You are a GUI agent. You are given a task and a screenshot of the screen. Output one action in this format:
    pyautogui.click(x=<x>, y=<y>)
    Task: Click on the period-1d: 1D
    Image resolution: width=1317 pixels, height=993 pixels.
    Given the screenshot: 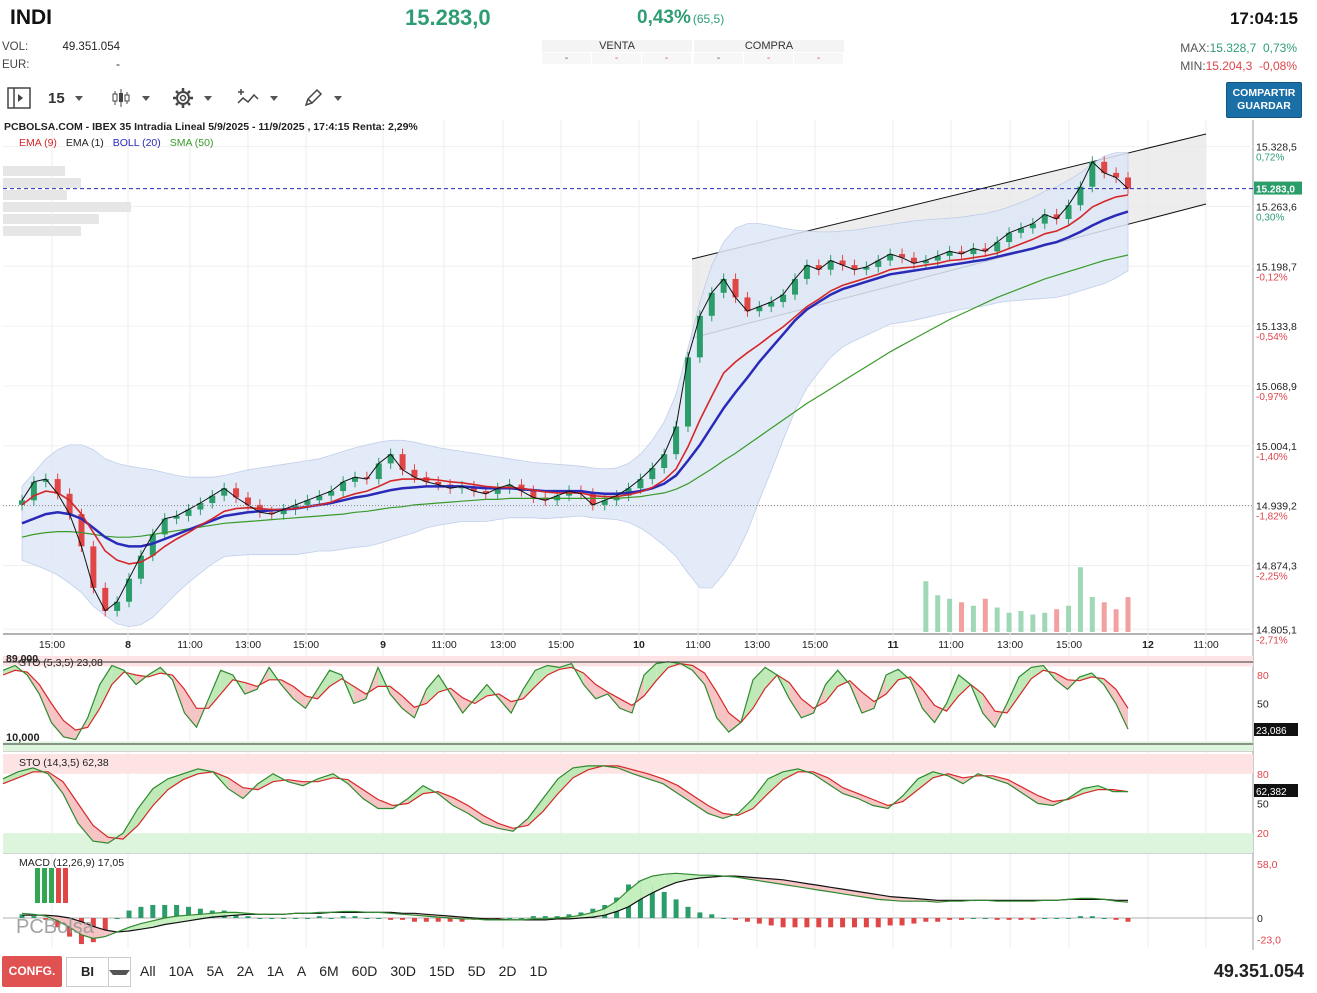 What is the action you would take?
    pyautogui.click(x=538, y=971)
    